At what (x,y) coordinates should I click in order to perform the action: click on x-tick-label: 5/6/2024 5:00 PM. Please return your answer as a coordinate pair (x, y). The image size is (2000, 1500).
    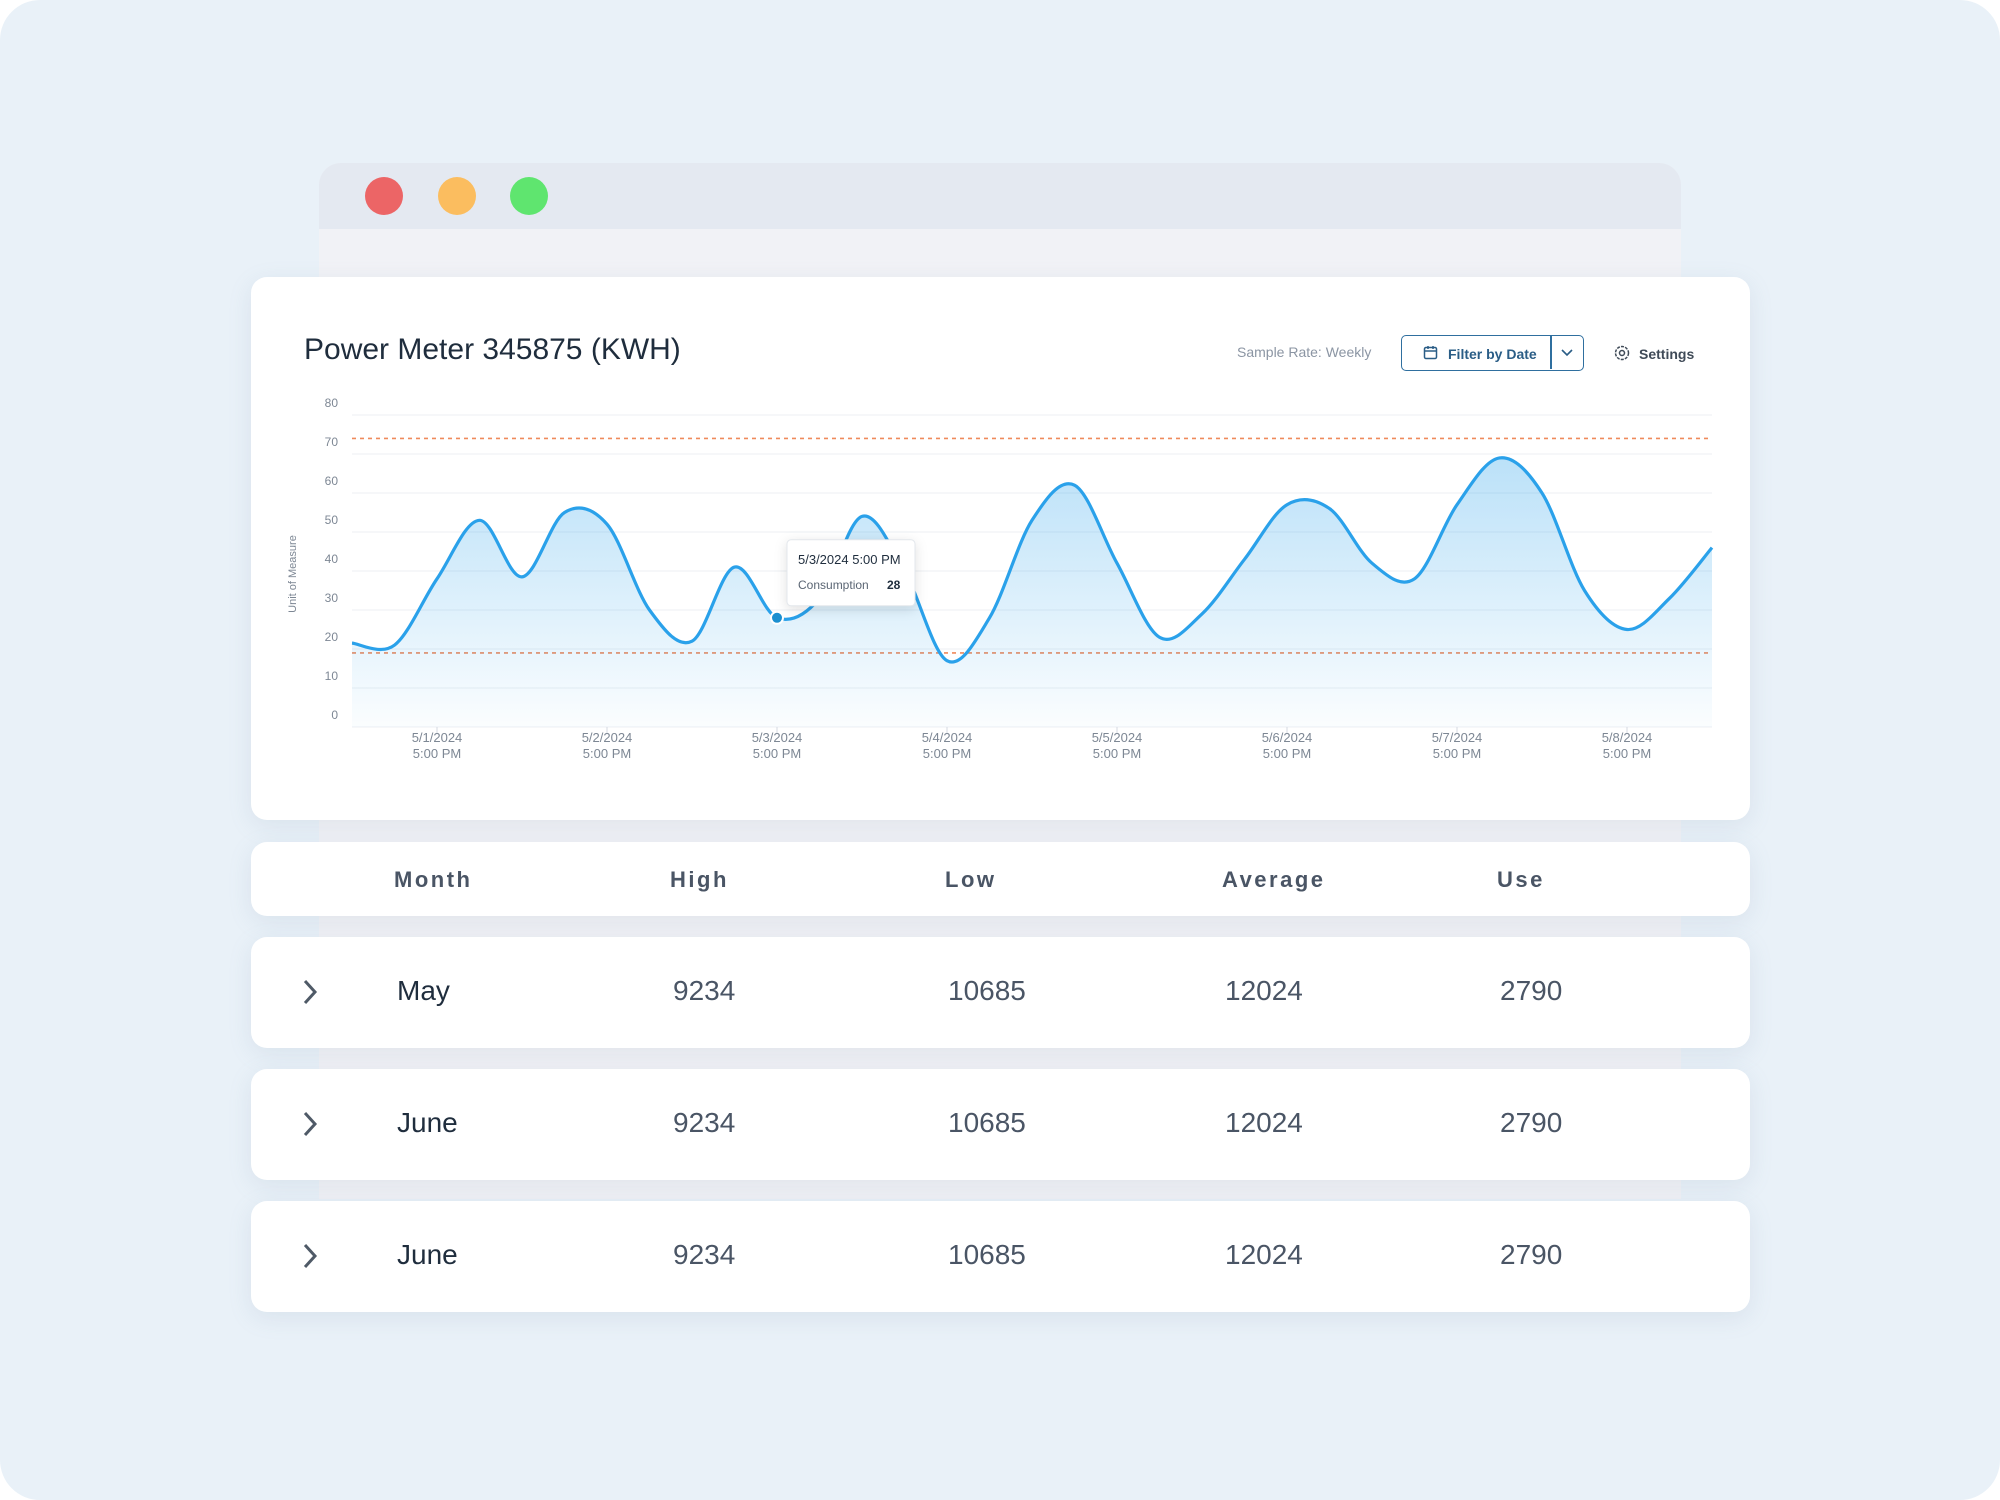
    Looking at the image, I should click on (1287, 745).